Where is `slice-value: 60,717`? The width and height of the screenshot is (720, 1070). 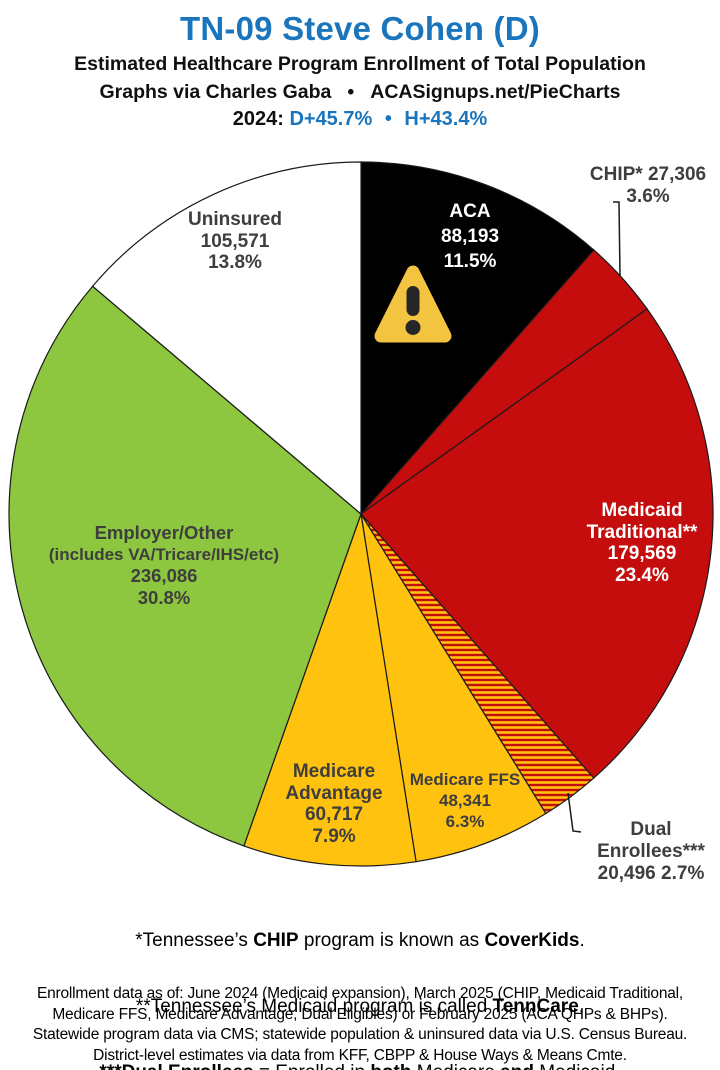
slice-value: 60,717 is located at coordinates (334, 814).